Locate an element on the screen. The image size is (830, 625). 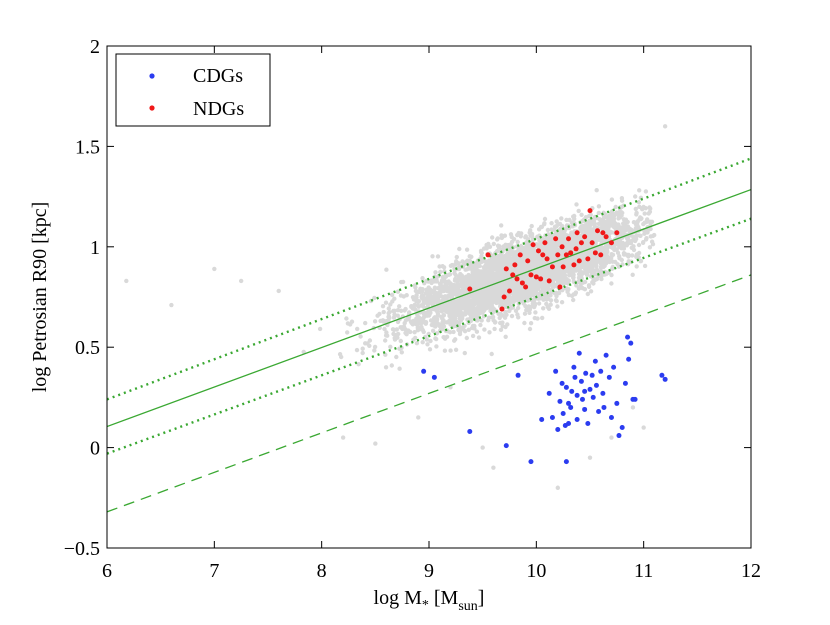
x-axis-label-end: ] is located at coordinates (481, 598).